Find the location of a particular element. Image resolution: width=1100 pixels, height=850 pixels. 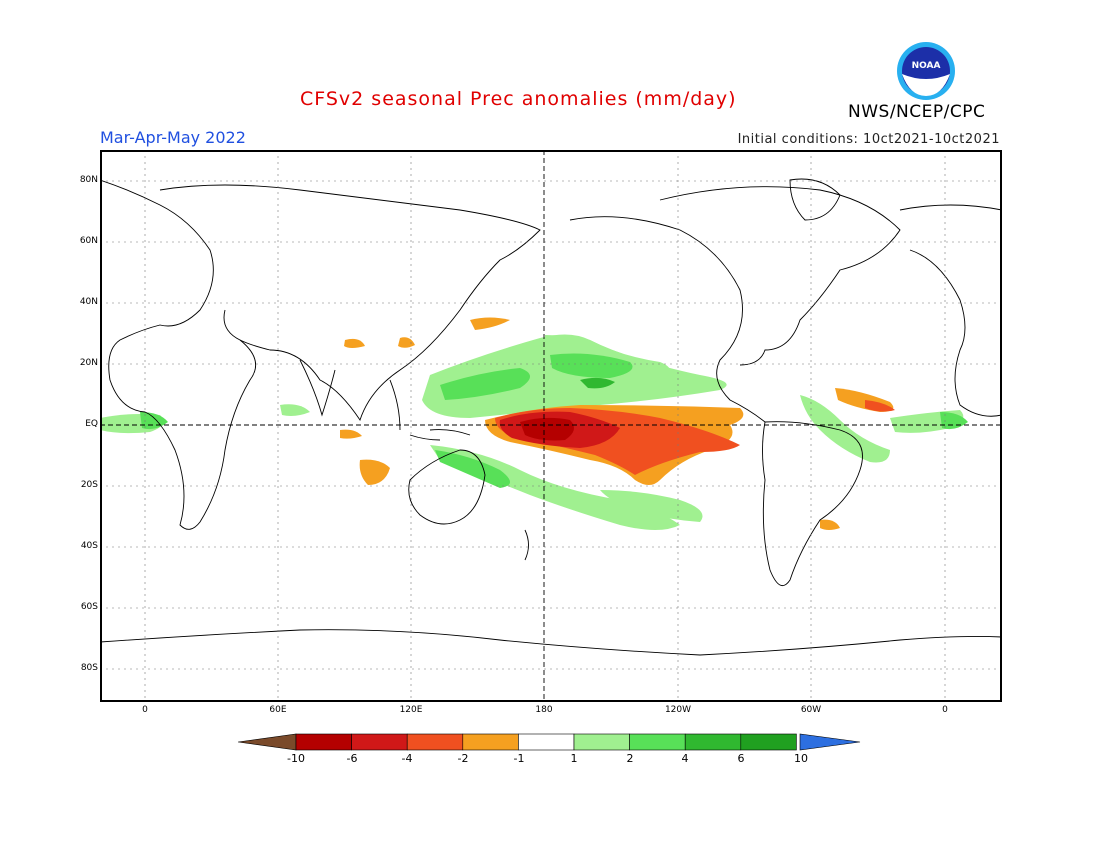

lat-label: 40S is located at coordinates (89, 546).